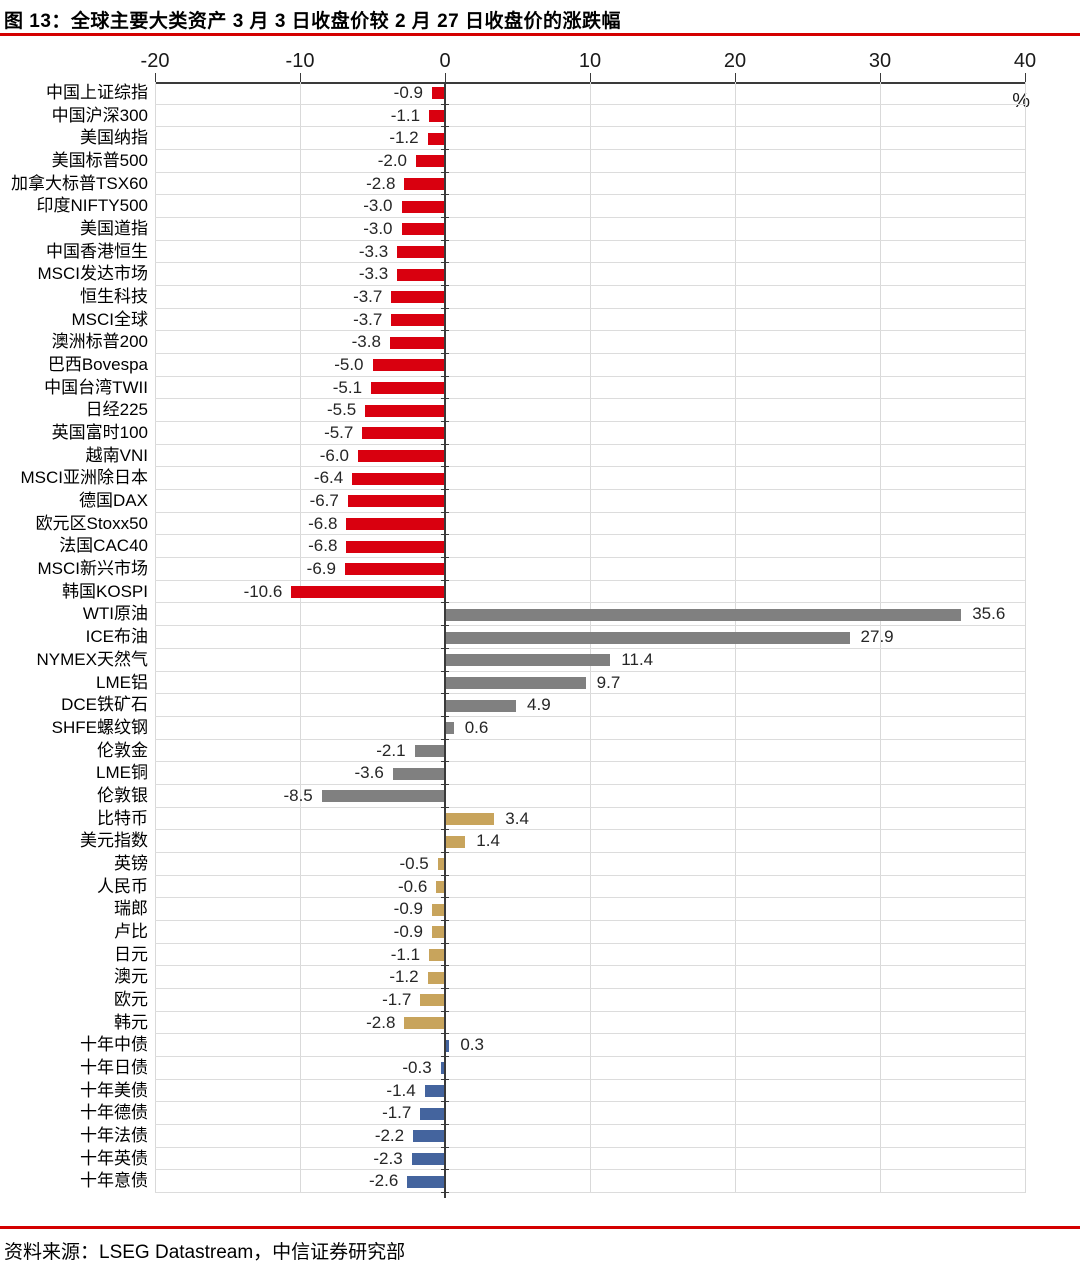 This screenshot has width=1080, height=1265. Describe the element at coordinates (205, 1252) in the screenshot. I see `source-note: 资料来源：LSEG Datastream，中信证券研究部` at that location.